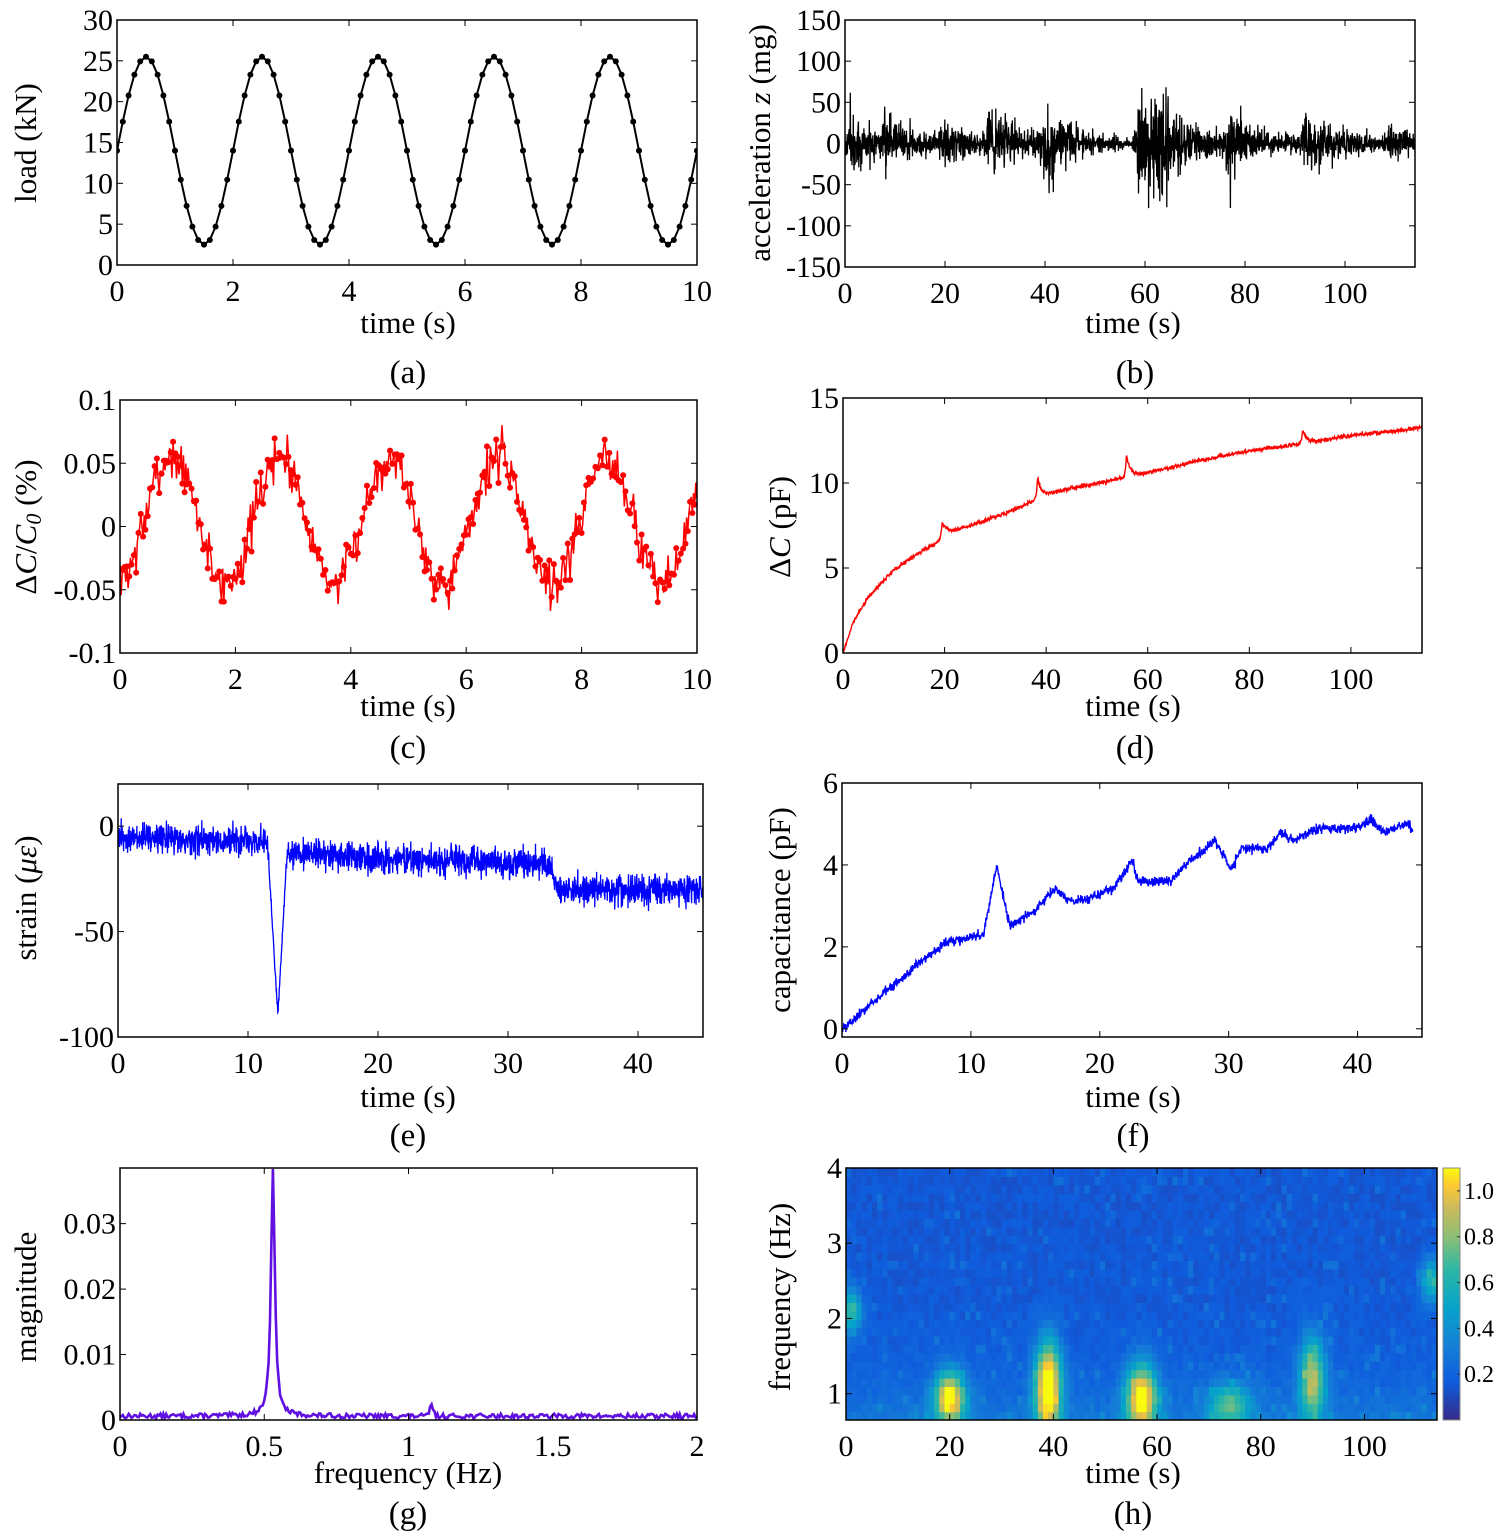 This screenshot has height=1532, width=1500. What do you see at coordinates (1133, 705) in the screenshot?
I see `panel-d-xlabel: time (s)` at bounding box center [1133, 705].